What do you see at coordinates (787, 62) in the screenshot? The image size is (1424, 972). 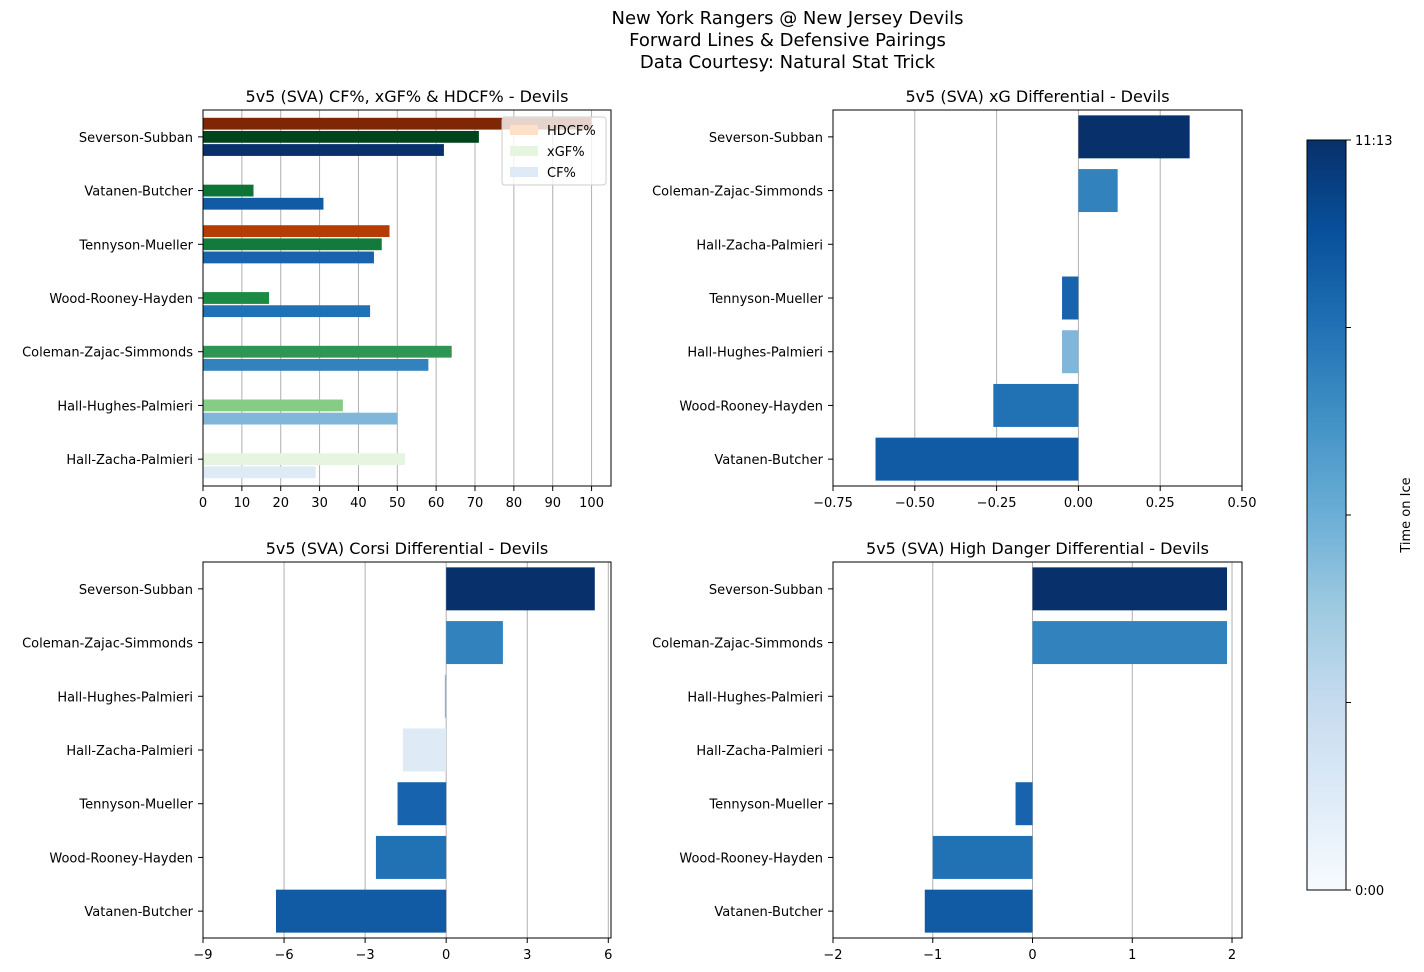 I see `figure-title-line-3: Data Courtesy: Natural Stat Trick` at bounding box center [787, 62].